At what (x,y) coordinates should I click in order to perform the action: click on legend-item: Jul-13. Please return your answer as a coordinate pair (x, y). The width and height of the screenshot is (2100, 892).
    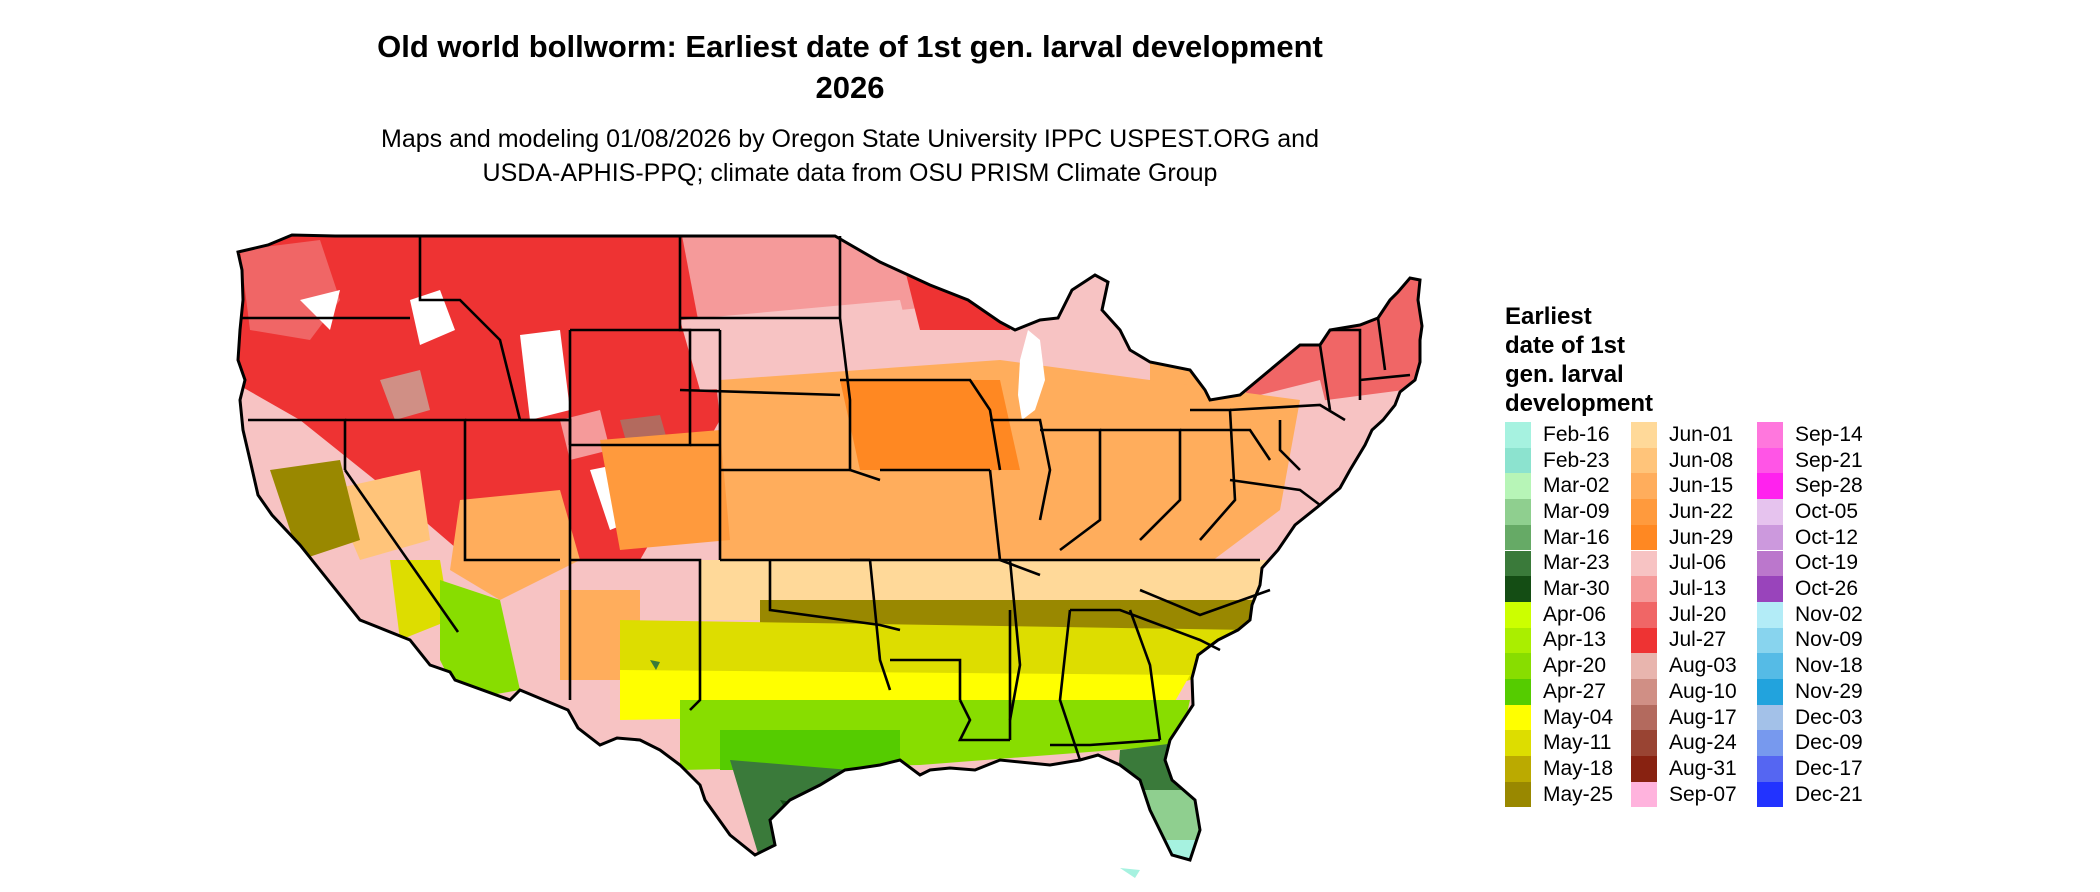
    Looking at the image, I should click on (1678, 589).